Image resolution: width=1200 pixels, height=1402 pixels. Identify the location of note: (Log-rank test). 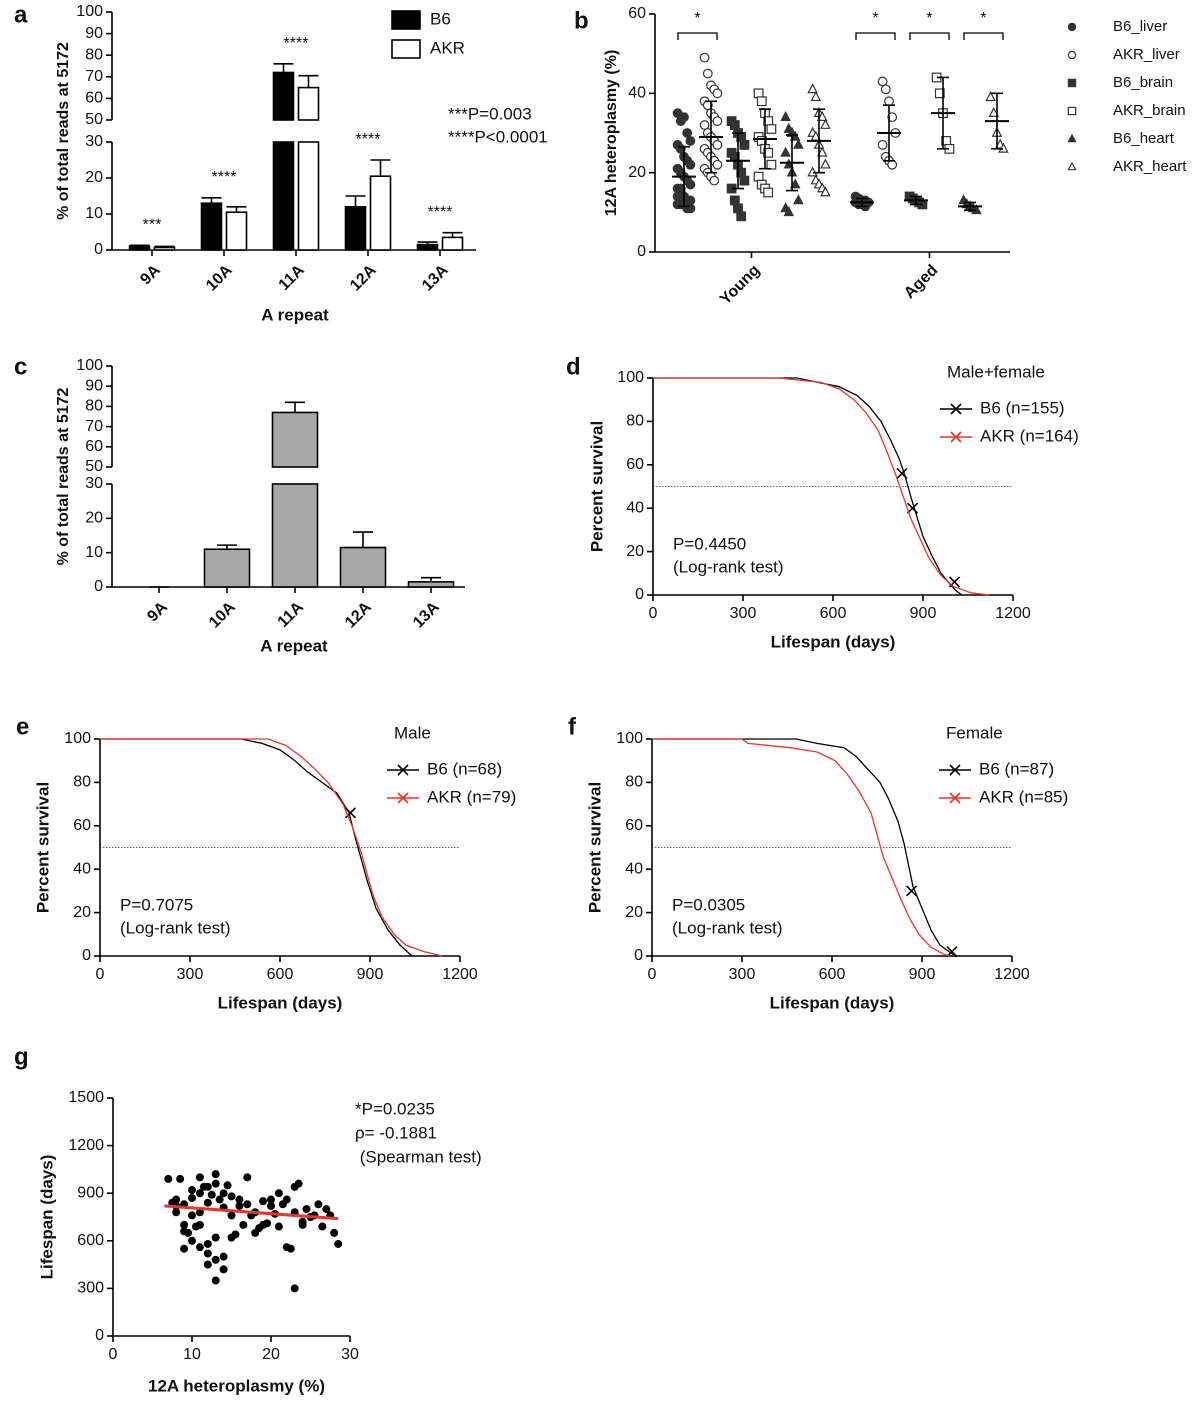
(727, 927).